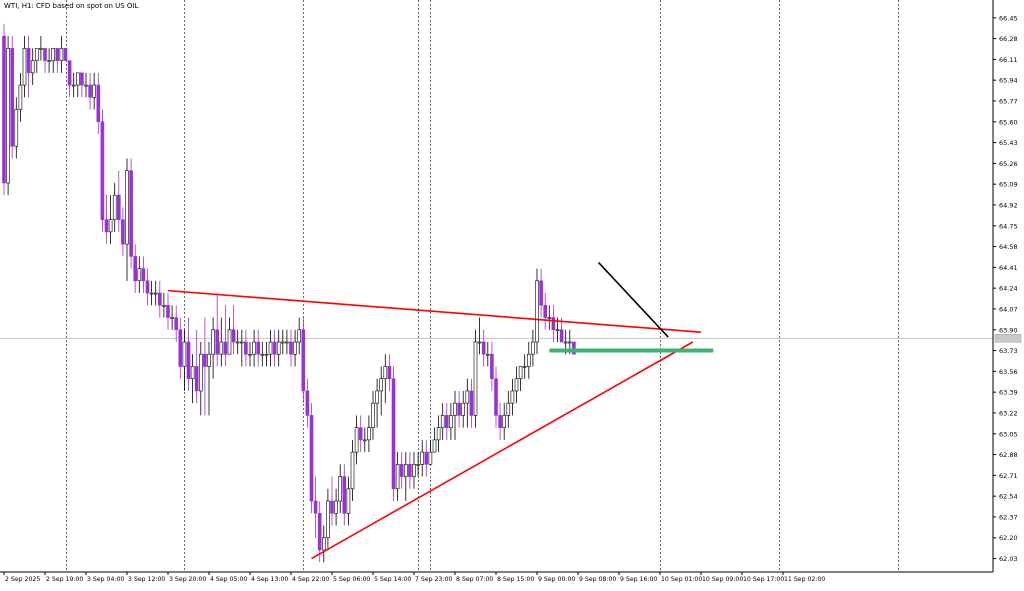 This screenshot has width=1024, height=591. I want to click on x-tick-label: 4 Sep 13:00, so click(269, 579).